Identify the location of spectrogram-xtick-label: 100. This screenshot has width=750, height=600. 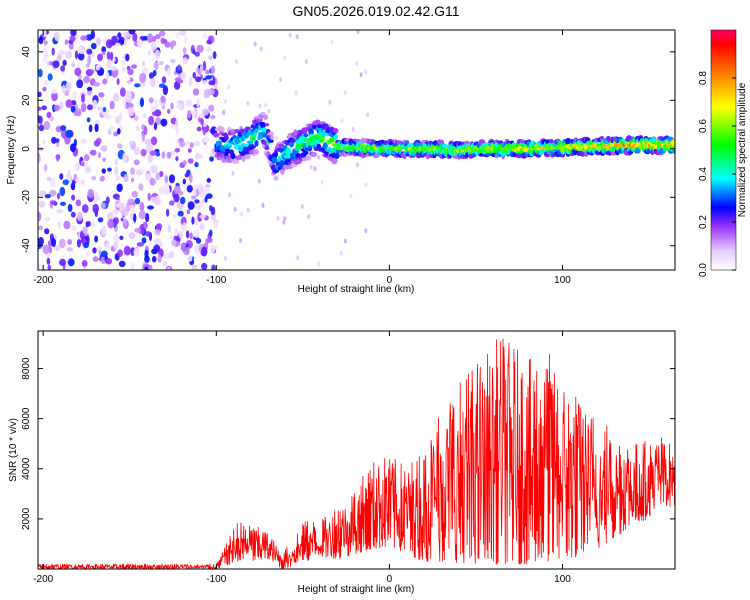
(562, 280).